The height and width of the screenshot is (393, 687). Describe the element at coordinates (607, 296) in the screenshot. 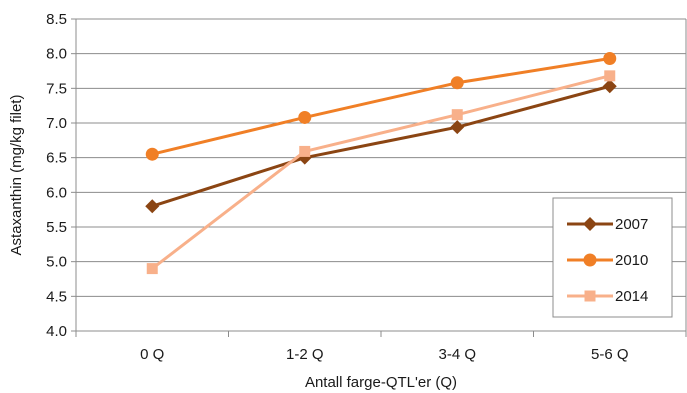

I see `legend-item: 2014` at that location.